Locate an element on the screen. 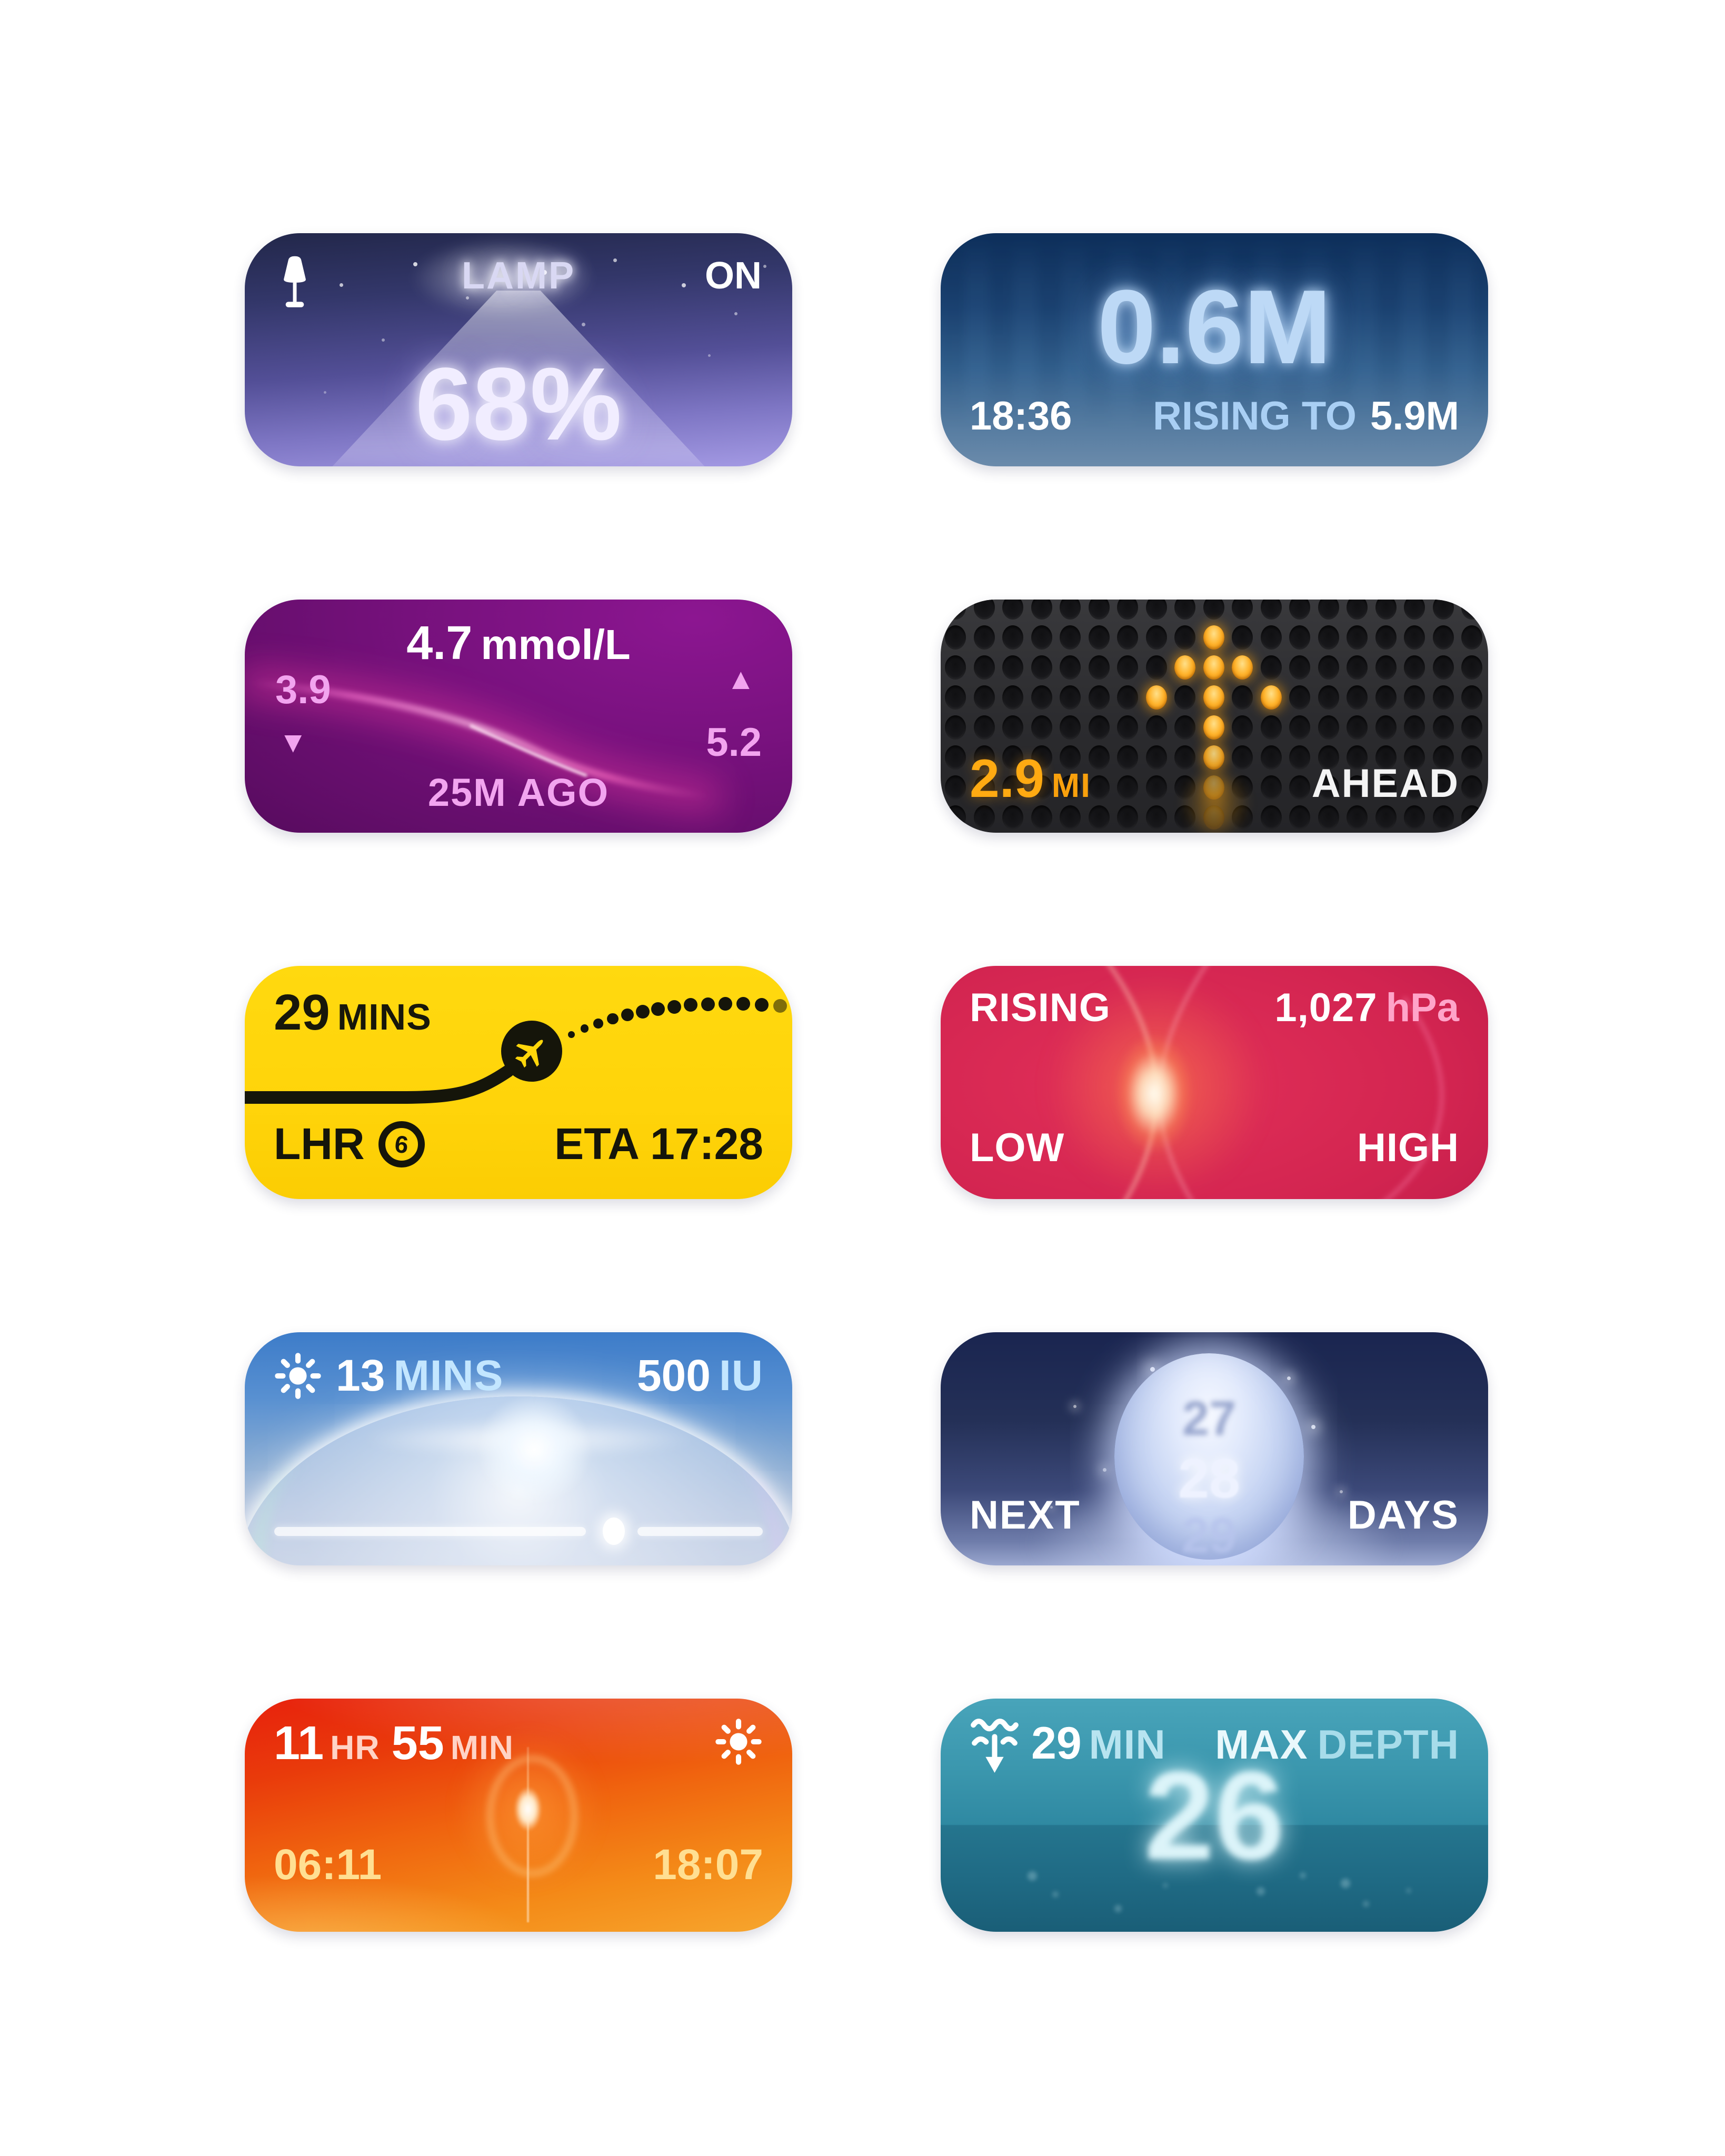 The width and height of the screenshot is (1725, 2156). daylight-top-row: 11 HR 55 MIN is located at coordinates (518, 1743).